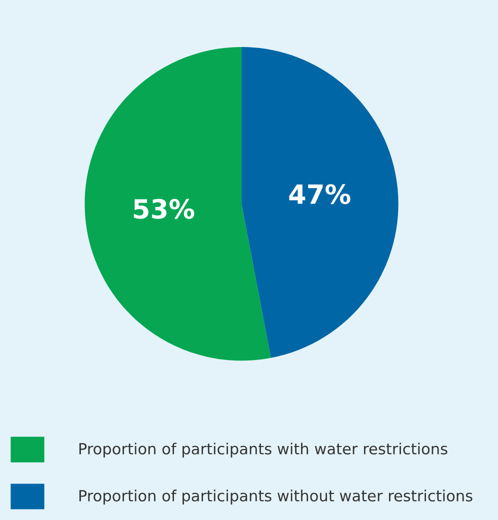 The height and width of the screenshot is (520, 498). What do you see at coordinates (263, 450) in the screenshot?
I see `legend-label: Proportion of participants with water restrictions` at bounding box center [263, 450].